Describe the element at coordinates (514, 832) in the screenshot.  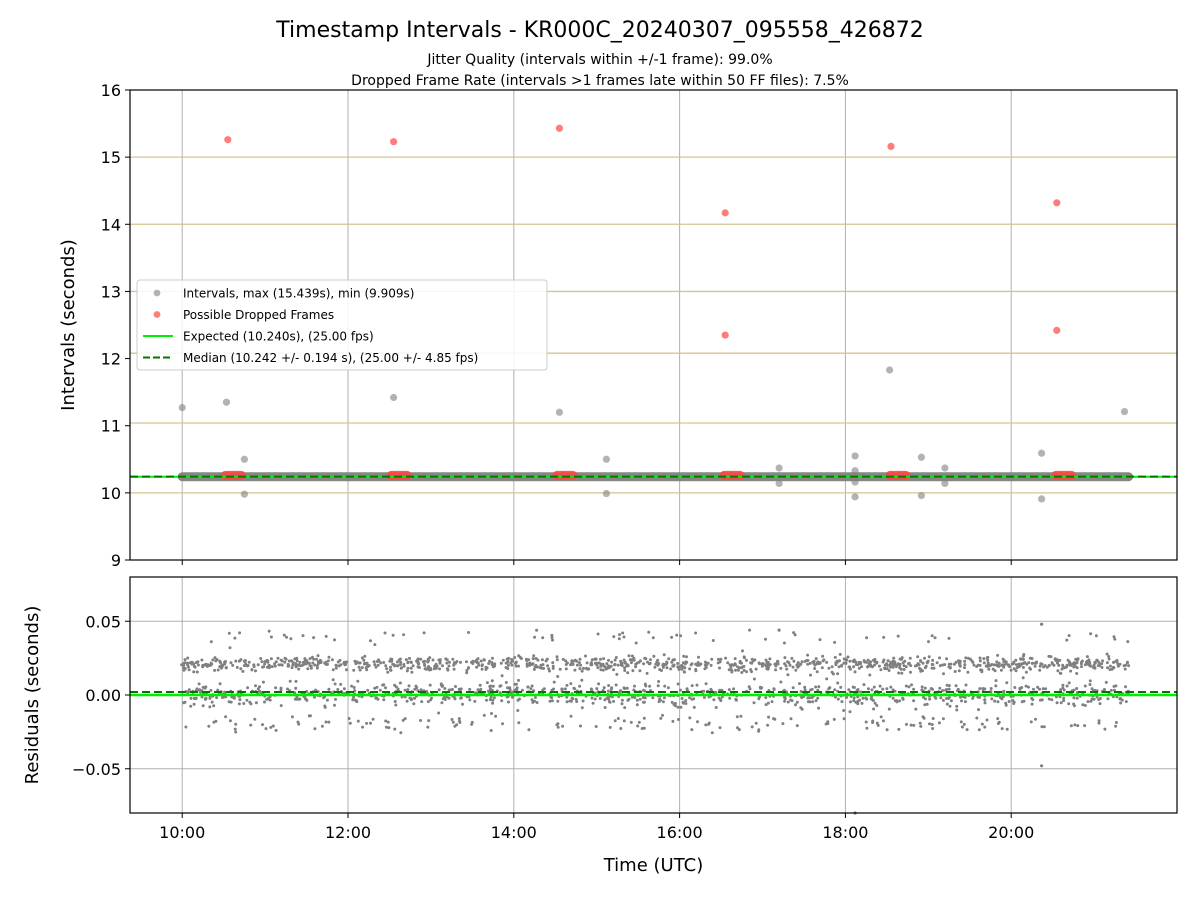
I see `x-tick-label: 14:00` at that location.